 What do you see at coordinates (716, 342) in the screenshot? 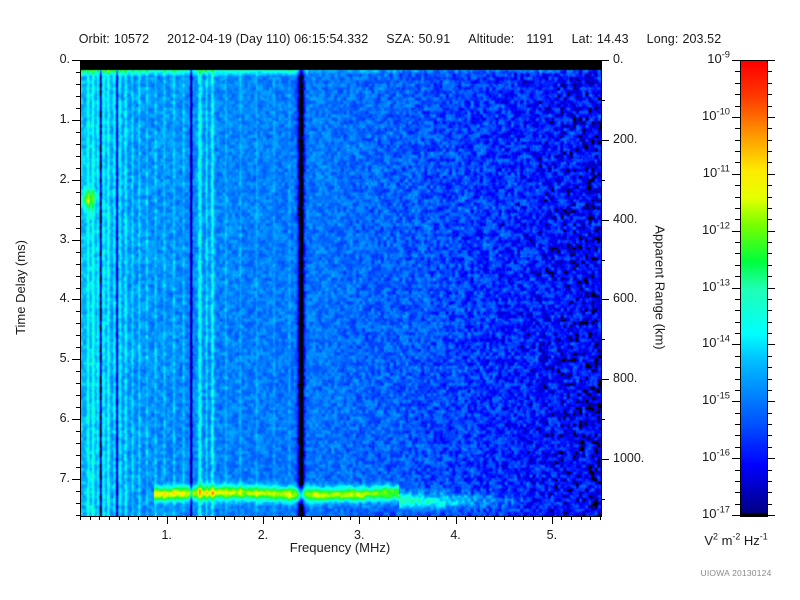
I see `colorbar-tick-label: 10-14` at bounding box center [716, 342].